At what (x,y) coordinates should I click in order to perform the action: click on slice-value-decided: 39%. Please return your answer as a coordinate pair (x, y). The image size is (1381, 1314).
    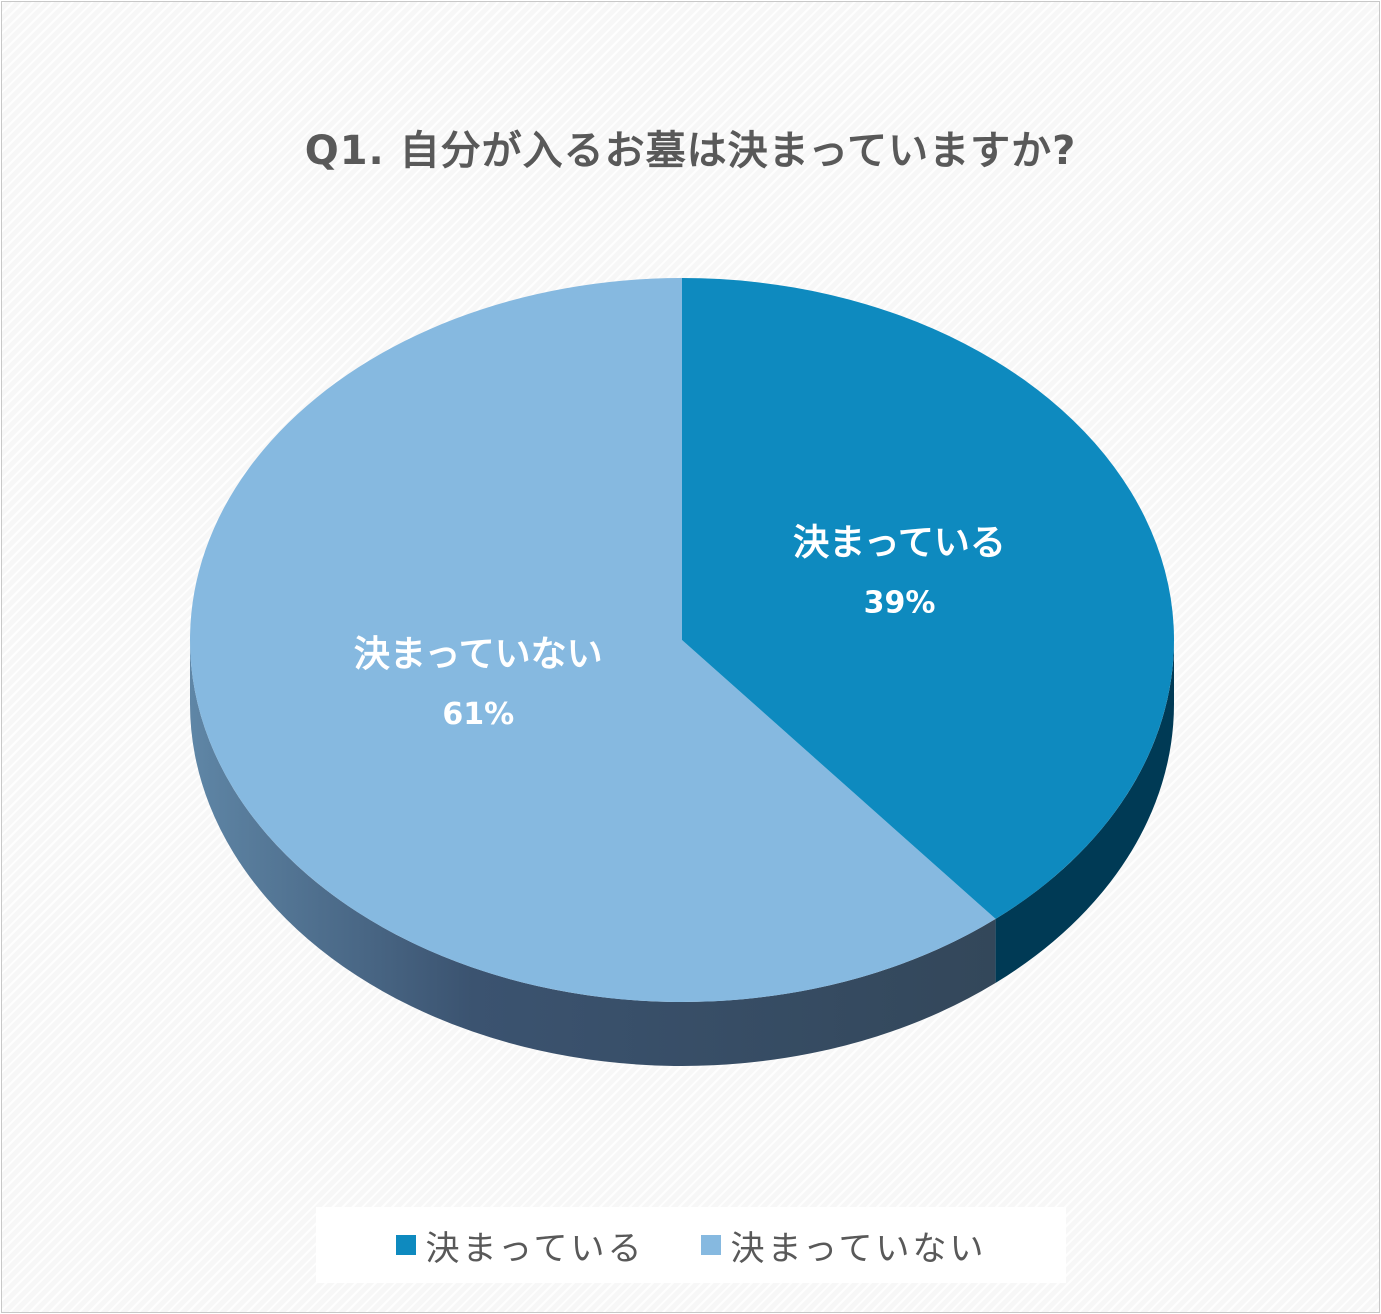
    Looking at the image, I should click on (900, 602).